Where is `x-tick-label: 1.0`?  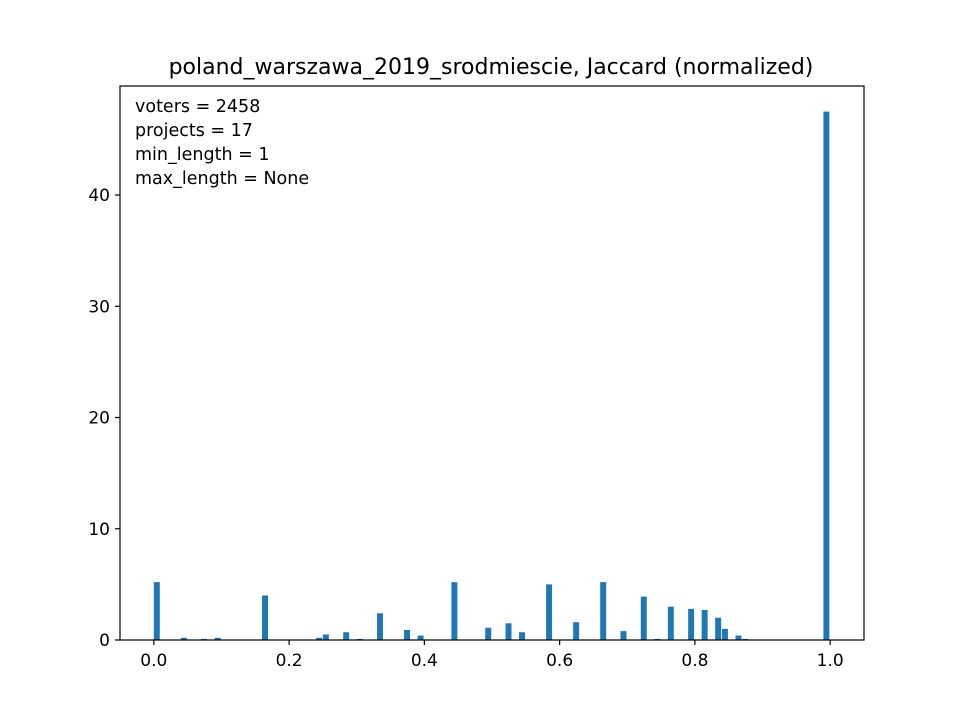 x-tick-label: 1.0 is located at coordinates (830, 661).